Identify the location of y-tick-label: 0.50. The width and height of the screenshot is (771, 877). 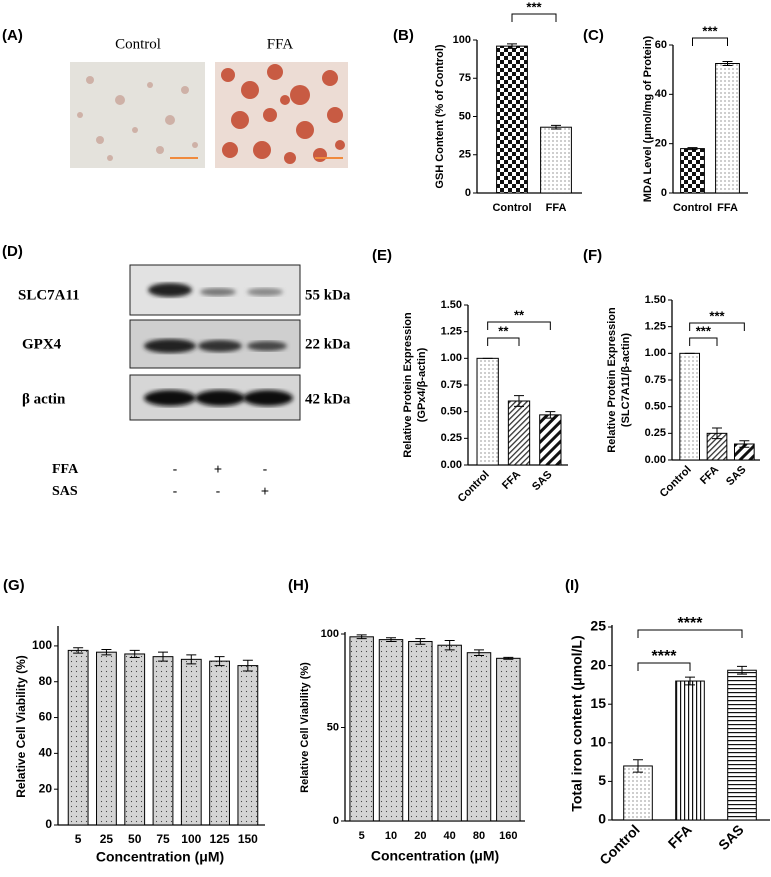
(451, 412).